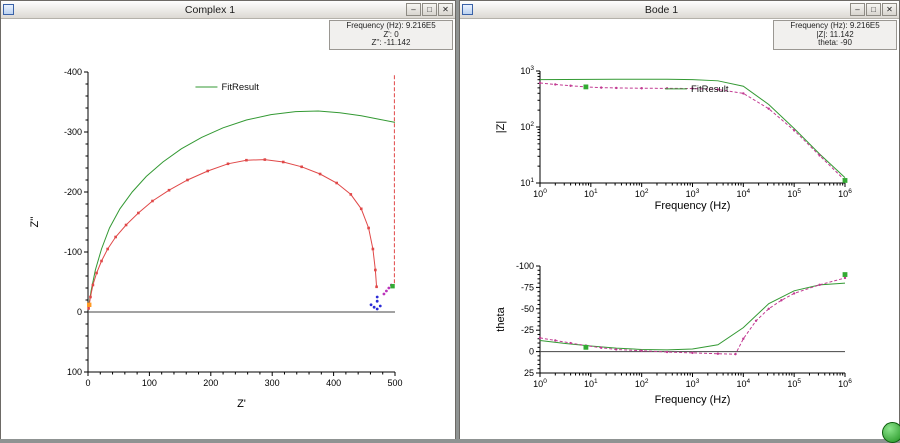 This screenshot has height=443, width=900. I want to click on svg-text: Z'', so click(35, 222).